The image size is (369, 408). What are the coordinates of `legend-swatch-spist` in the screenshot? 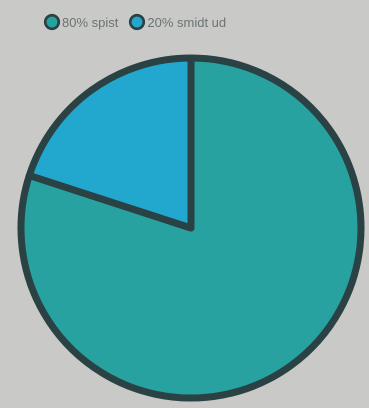 It's located at (52, 22).